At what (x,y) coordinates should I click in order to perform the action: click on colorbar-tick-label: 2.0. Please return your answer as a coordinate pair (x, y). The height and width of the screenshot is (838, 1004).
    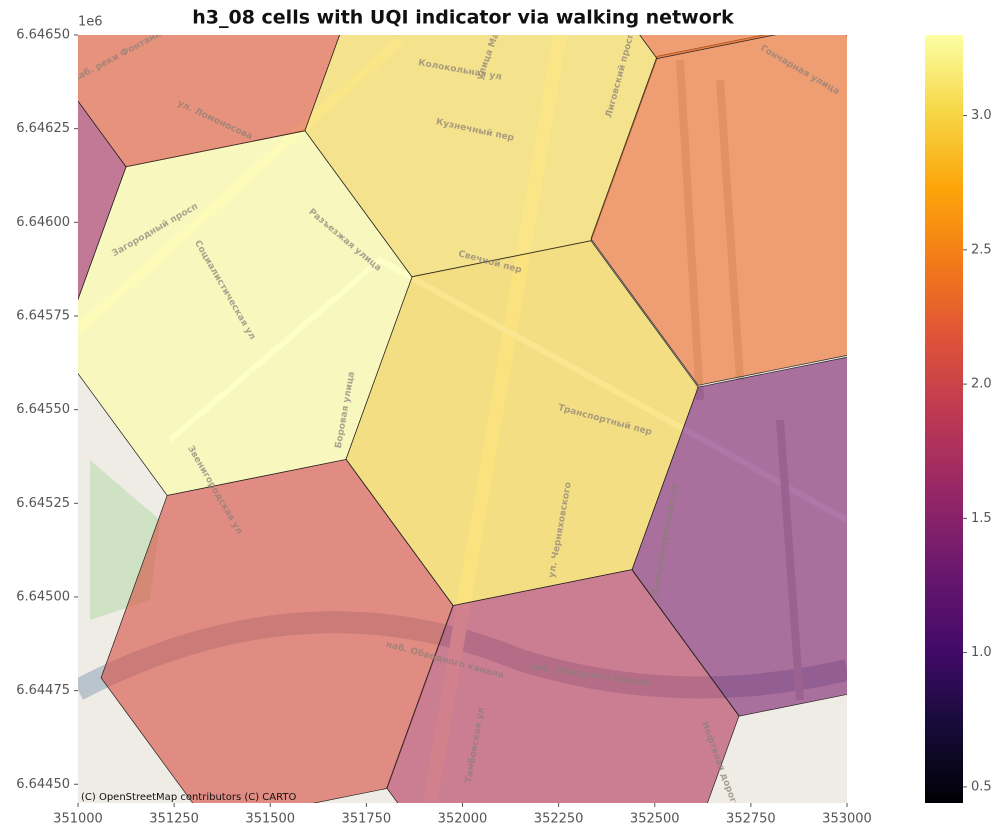
    Looking at the image, I should click on (981, 384).